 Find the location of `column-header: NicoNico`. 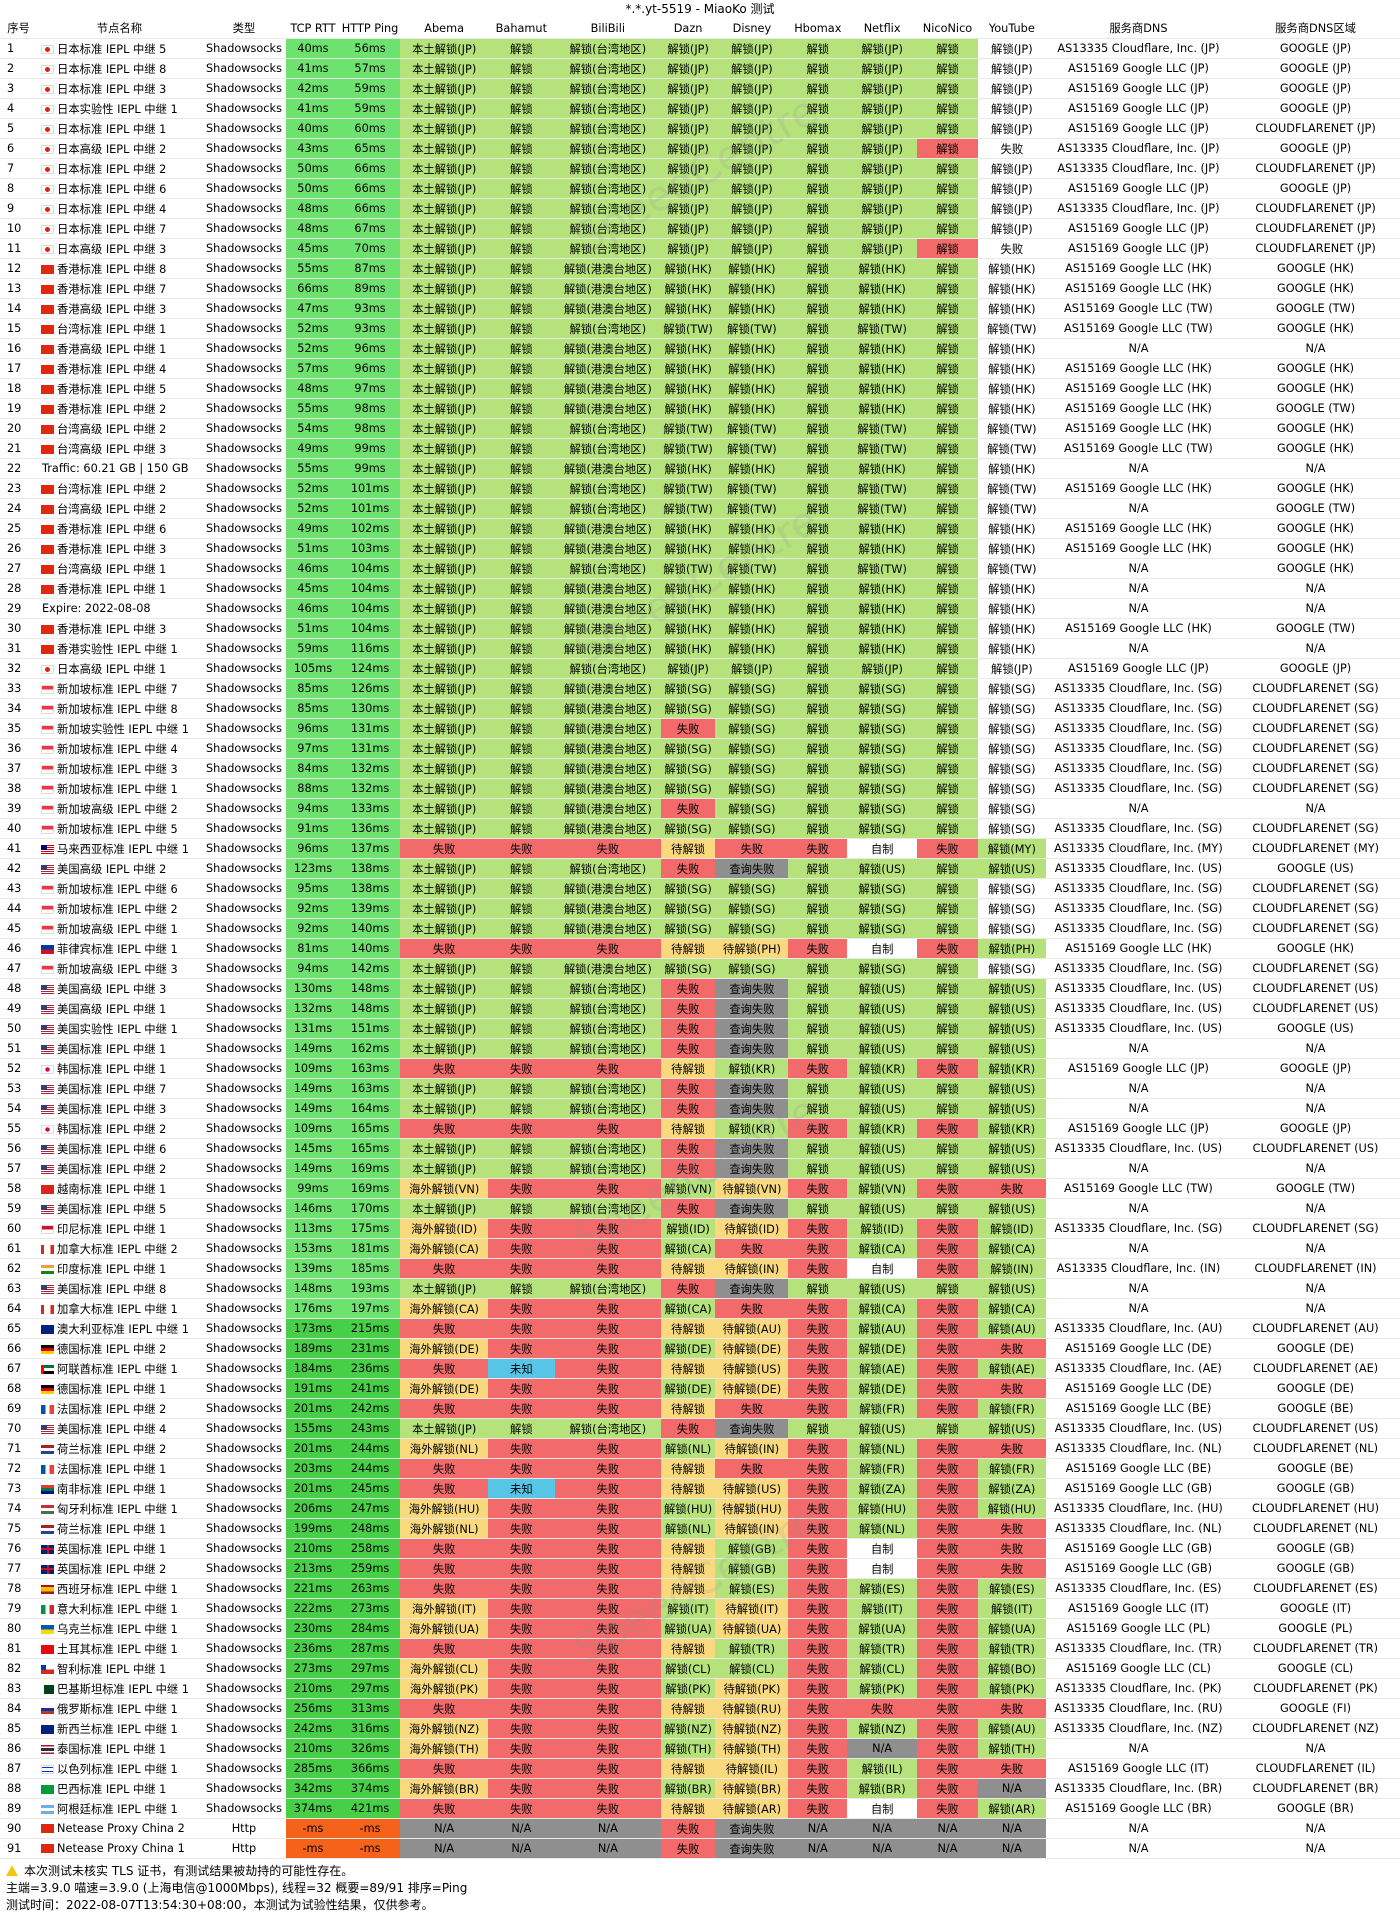

column-header: NicoNico is located at coordinates (947, 28).